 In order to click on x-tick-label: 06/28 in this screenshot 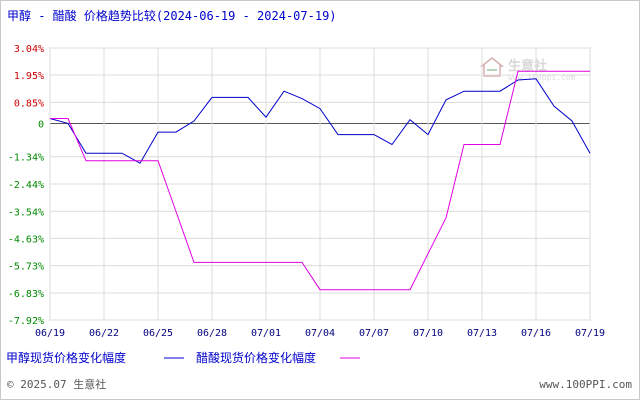, I will do `click(212, 333)`.